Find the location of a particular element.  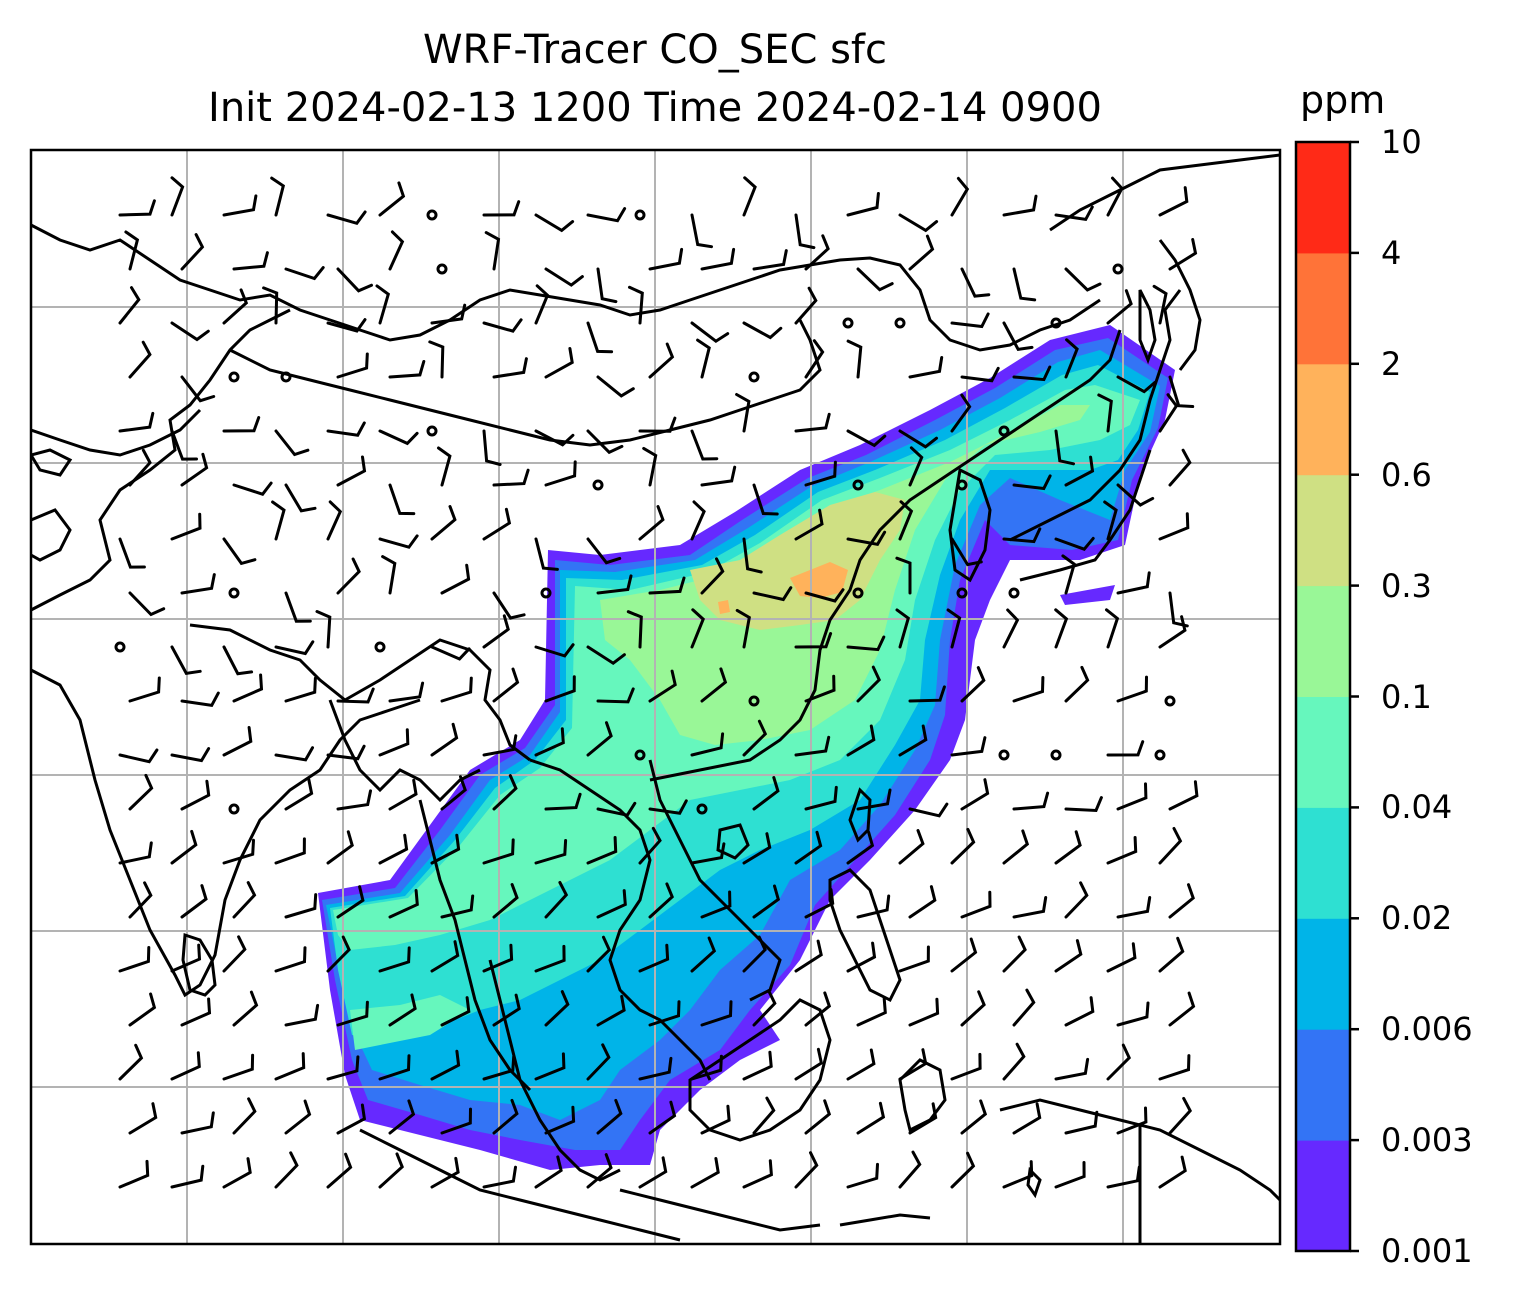

colorbar-band-0.04 is located at coordinates (1323, 752).